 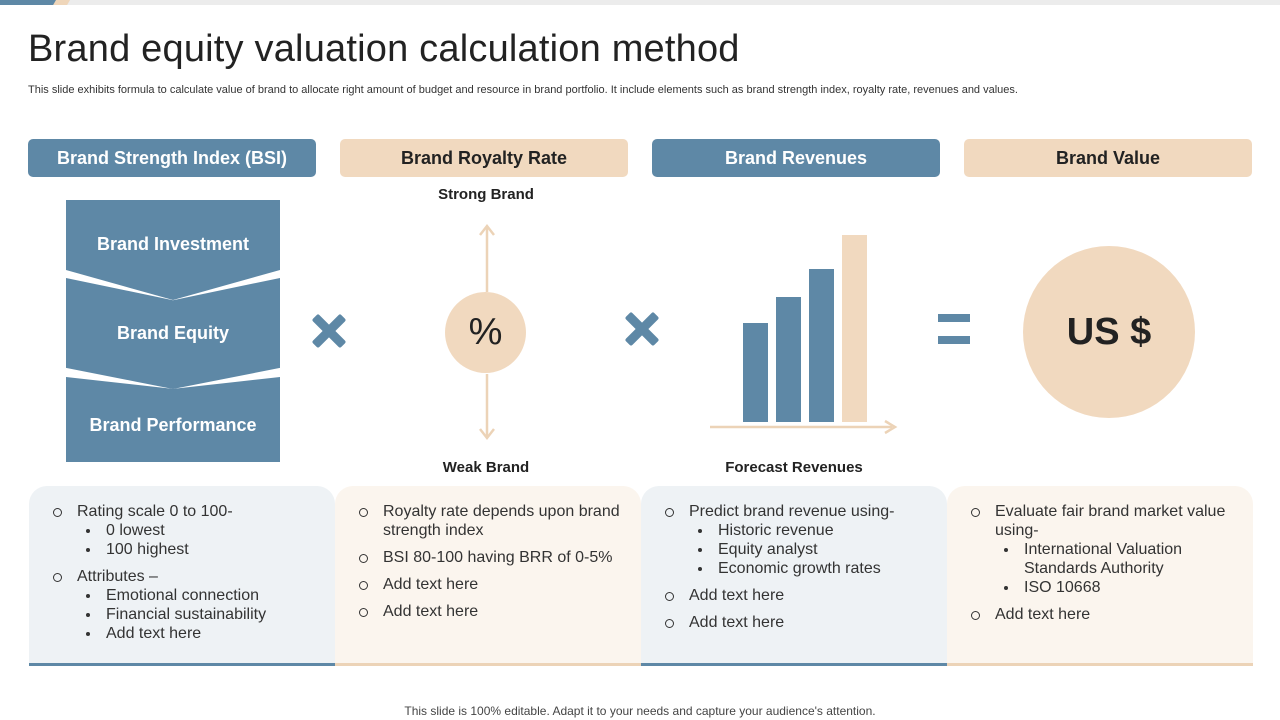 I want to click on sub-list-item: Financial sustainability, so click(x=199, y=614).